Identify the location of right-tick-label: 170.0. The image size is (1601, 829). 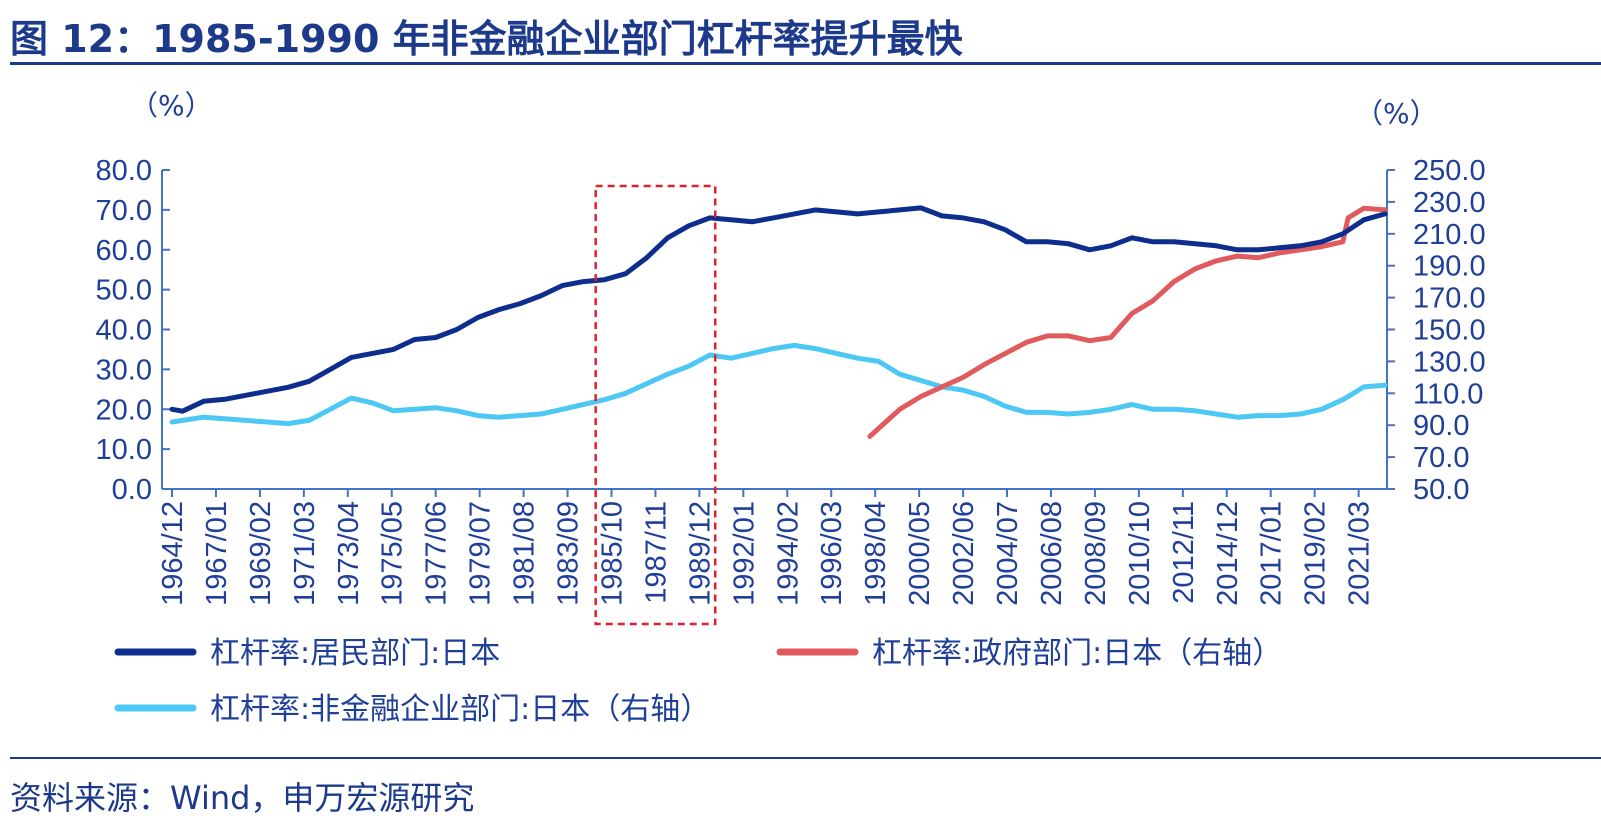
(1449, 299).